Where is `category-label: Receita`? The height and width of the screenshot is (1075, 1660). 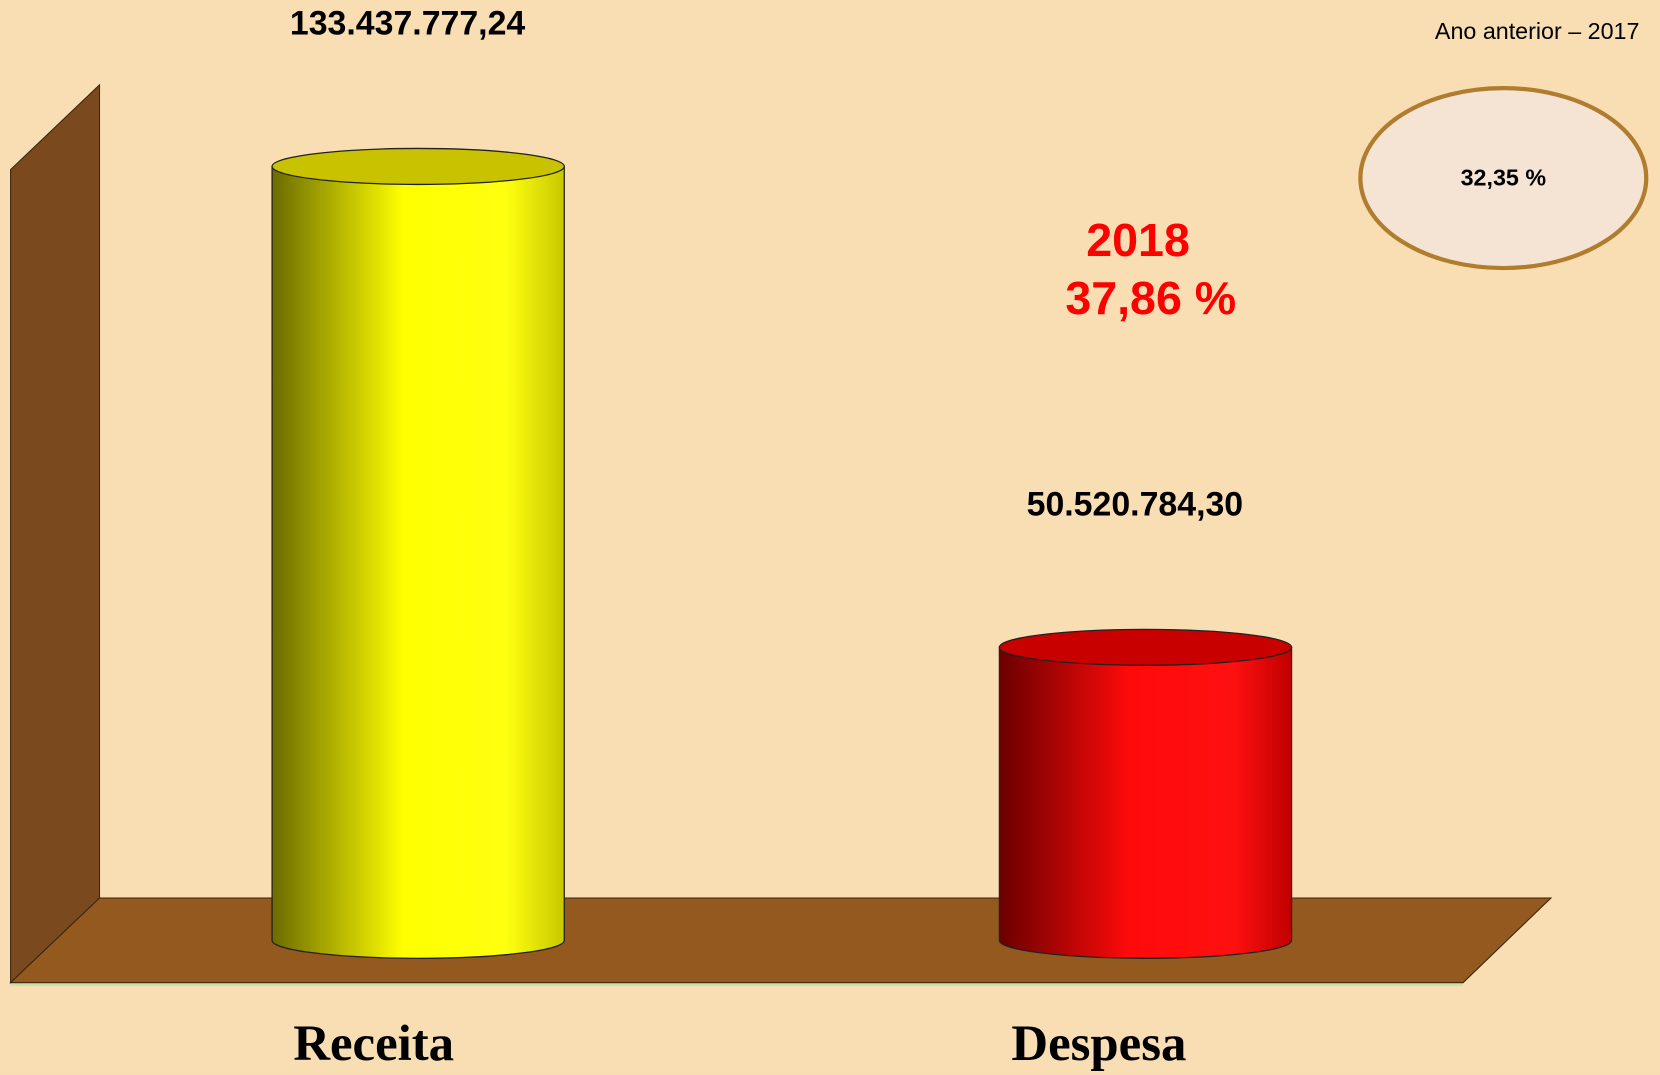
category-label: Receita is located at coordinates (373, 1043).